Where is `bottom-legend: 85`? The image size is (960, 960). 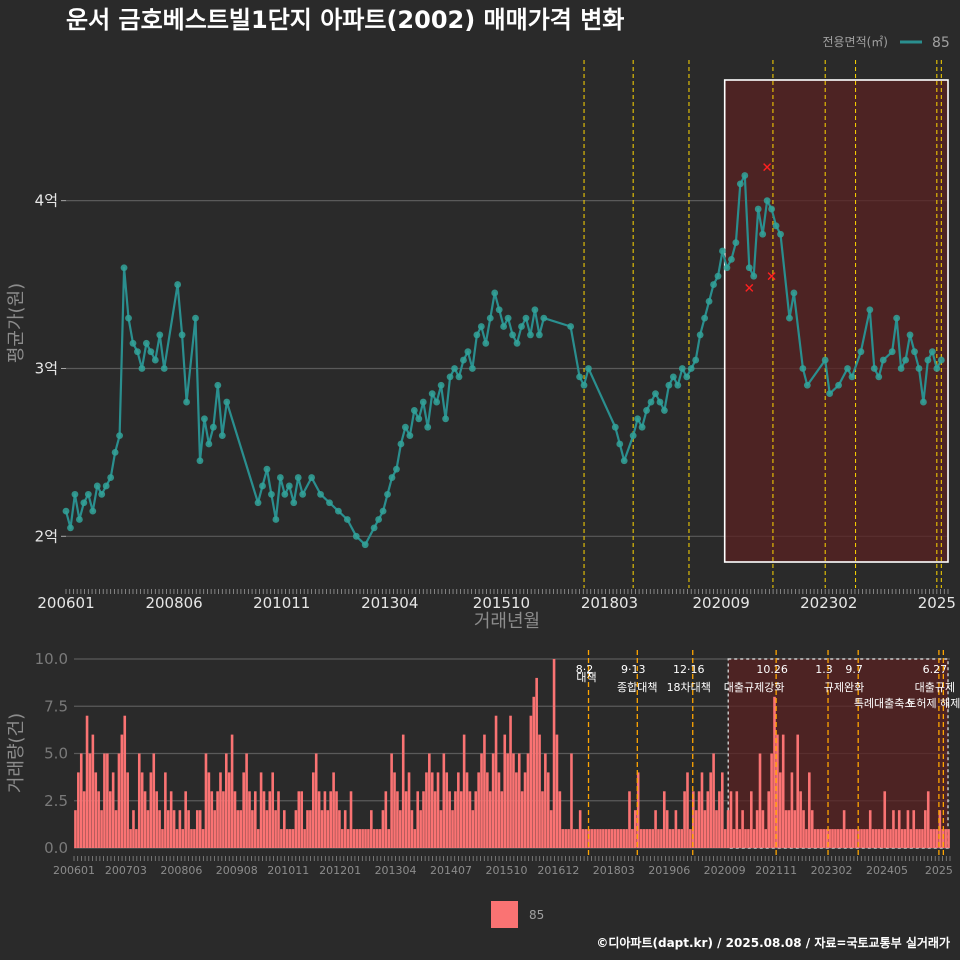
bottom-legend: 85 is located at coordinates (517, 914).